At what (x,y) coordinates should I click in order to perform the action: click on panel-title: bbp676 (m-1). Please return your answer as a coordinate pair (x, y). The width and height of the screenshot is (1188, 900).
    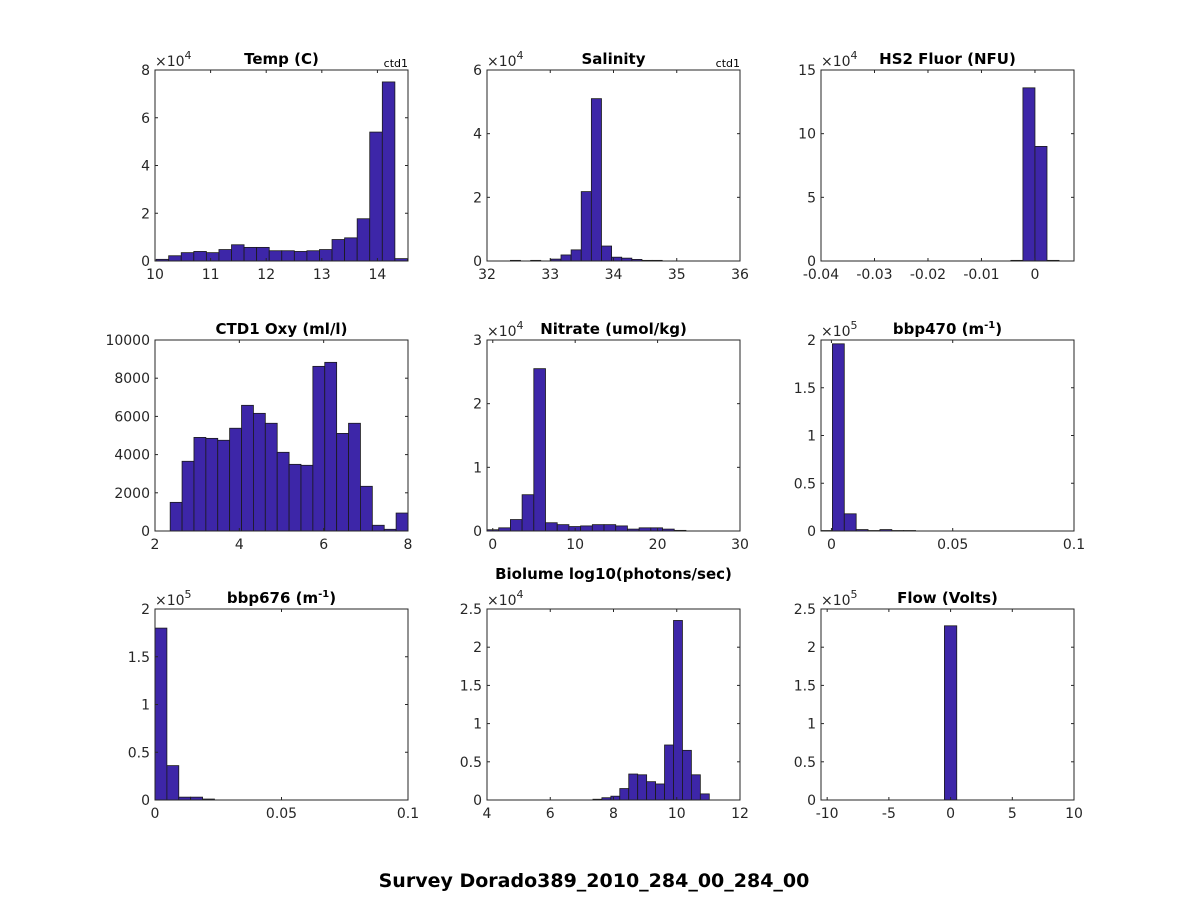
    Looking at the image, I should click on (281, 598).